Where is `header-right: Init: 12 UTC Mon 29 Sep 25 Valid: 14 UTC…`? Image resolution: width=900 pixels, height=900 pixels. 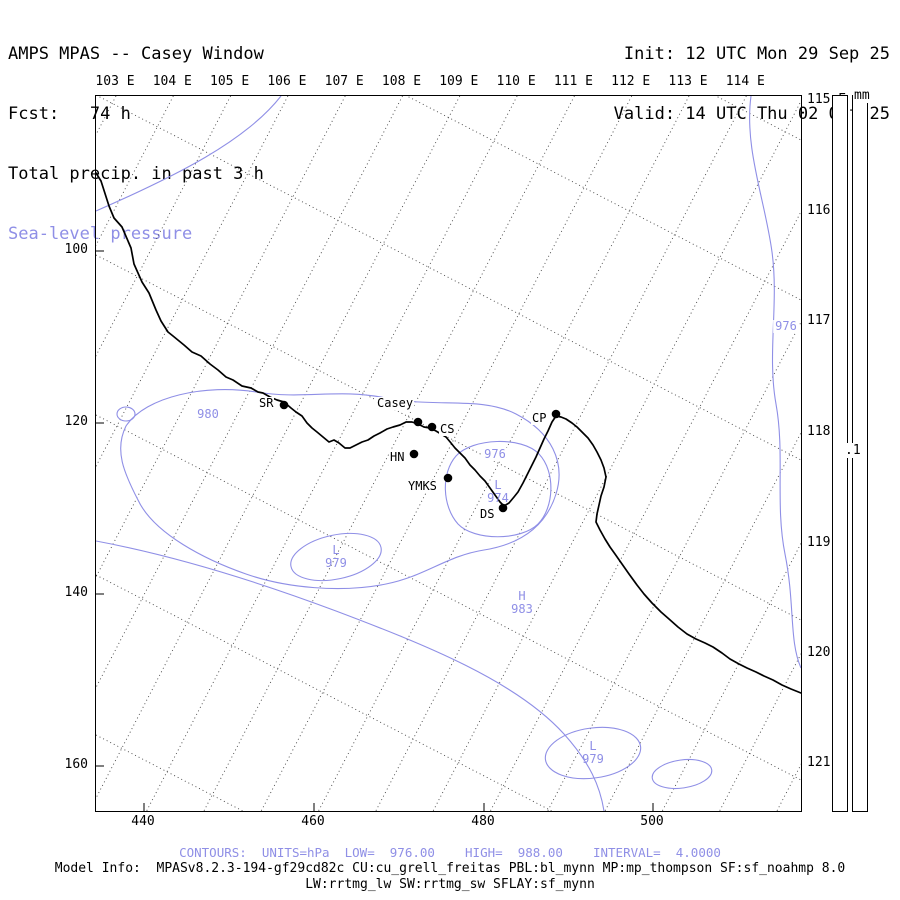 header-right: Init: 12 UTC Mon 29 Sep 25 Valid: 14 UTC… is located at coordinates (752, 84).